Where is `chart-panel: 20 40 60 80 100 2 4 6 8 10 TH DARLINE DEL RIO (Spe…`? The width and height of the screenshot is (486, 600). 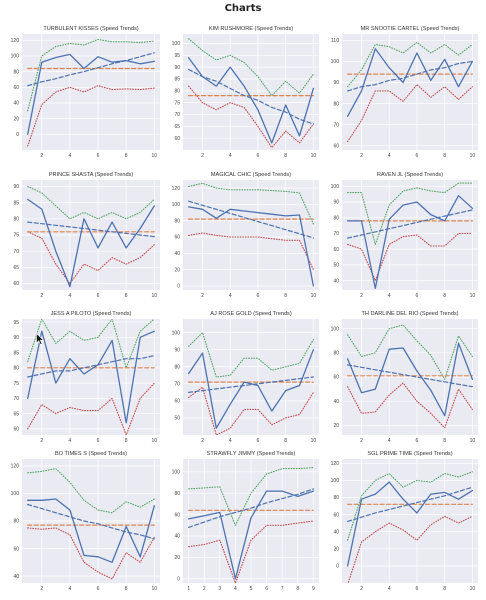 chart-panel: 20 40 60 80 100 2 4 6 8 10 TH DARLINE DEL RIO (Spe… is located at coordinates (404, 377).